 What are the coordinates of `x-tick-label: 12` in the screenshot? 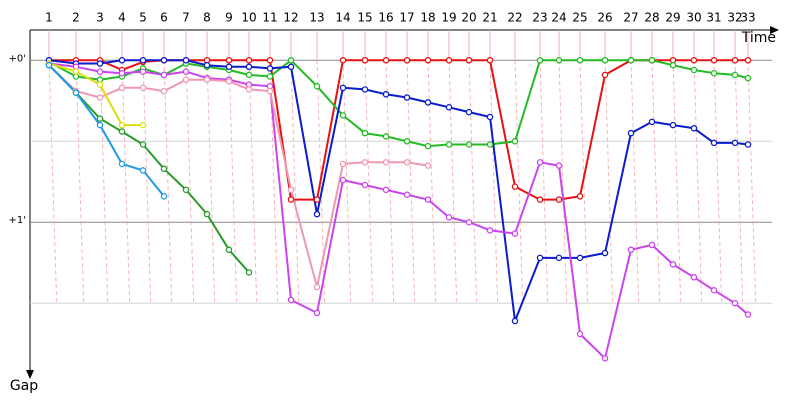 It's located at (290, 18).